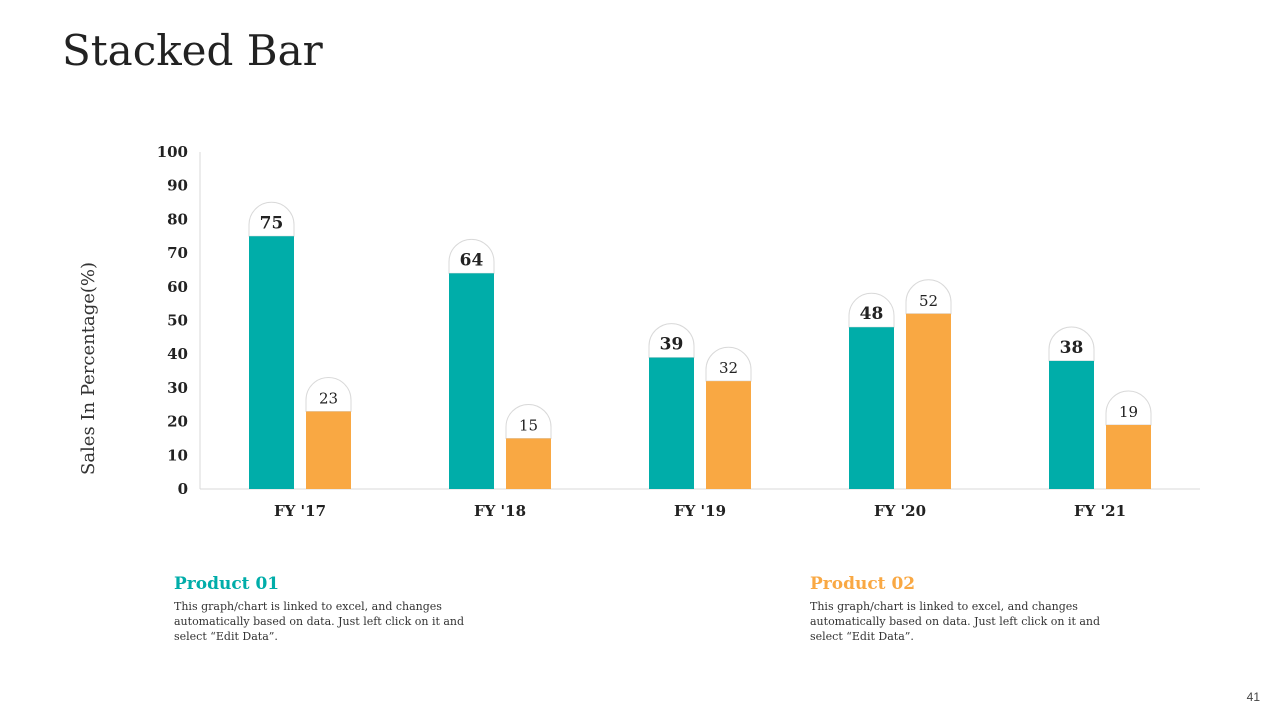  I want to click on bar-value-label: 64, so click(472, 260).